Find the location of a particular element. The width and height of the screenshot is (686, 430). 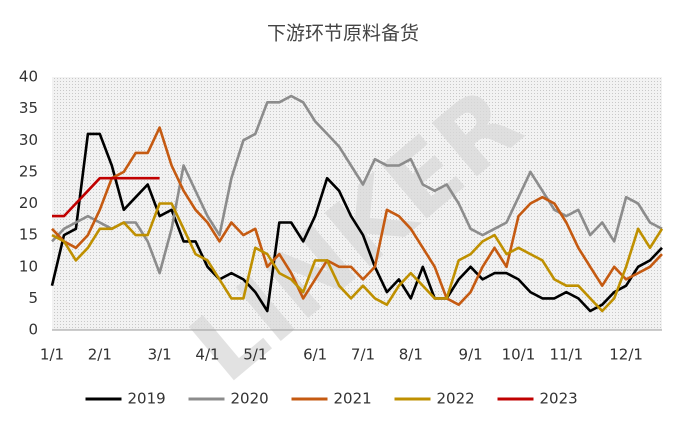

x-tick-label: 6/1 is located at coordinates (315, 355).